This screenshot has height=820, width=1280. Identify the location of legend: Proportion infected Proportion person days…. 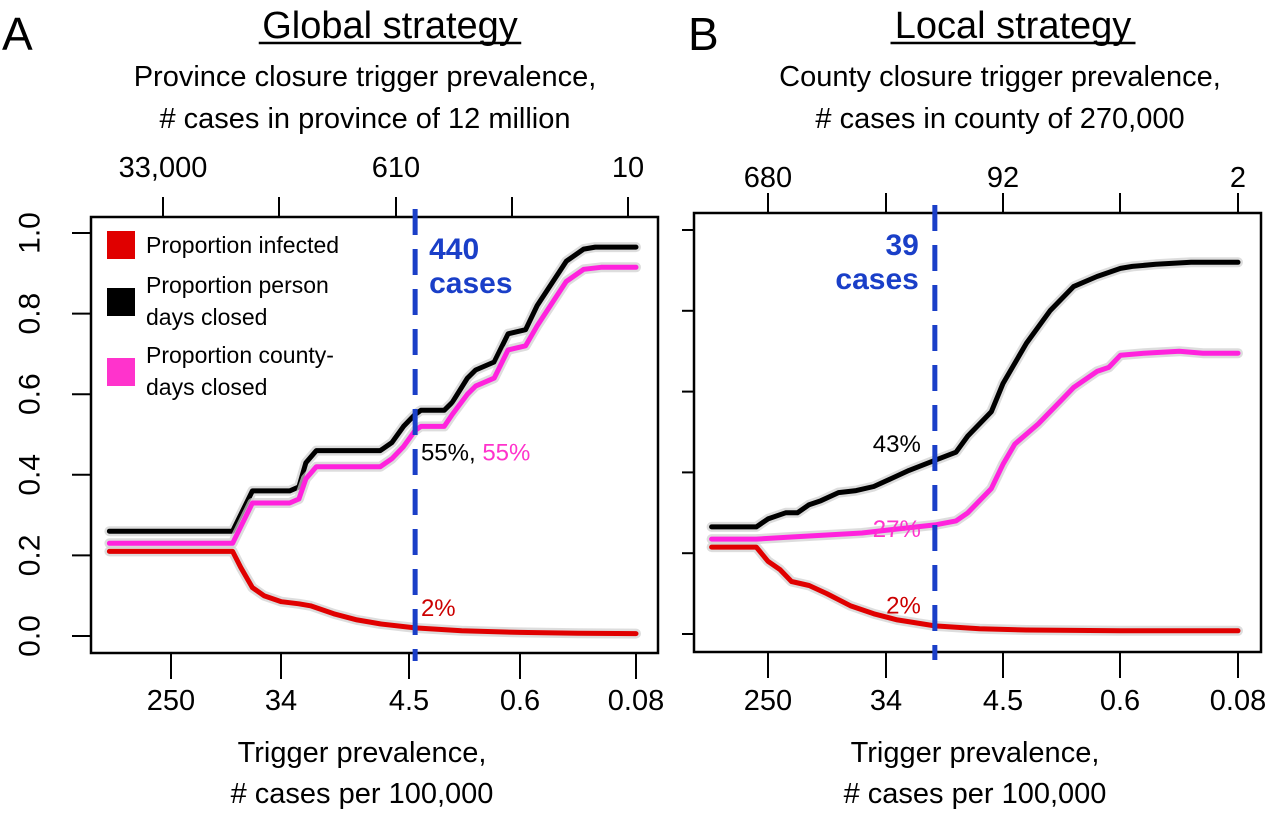
(223, 315).